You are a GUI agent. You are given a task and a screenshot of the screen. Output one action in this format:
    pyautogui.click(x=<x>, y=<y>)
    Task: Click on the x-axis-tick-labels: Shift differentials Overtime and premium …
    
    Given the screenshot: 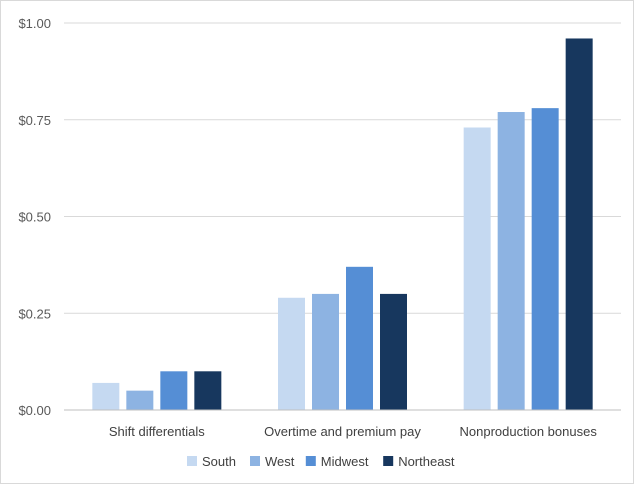 What is the action you would take?
    pyautogui.click(x=353, y=431)
    